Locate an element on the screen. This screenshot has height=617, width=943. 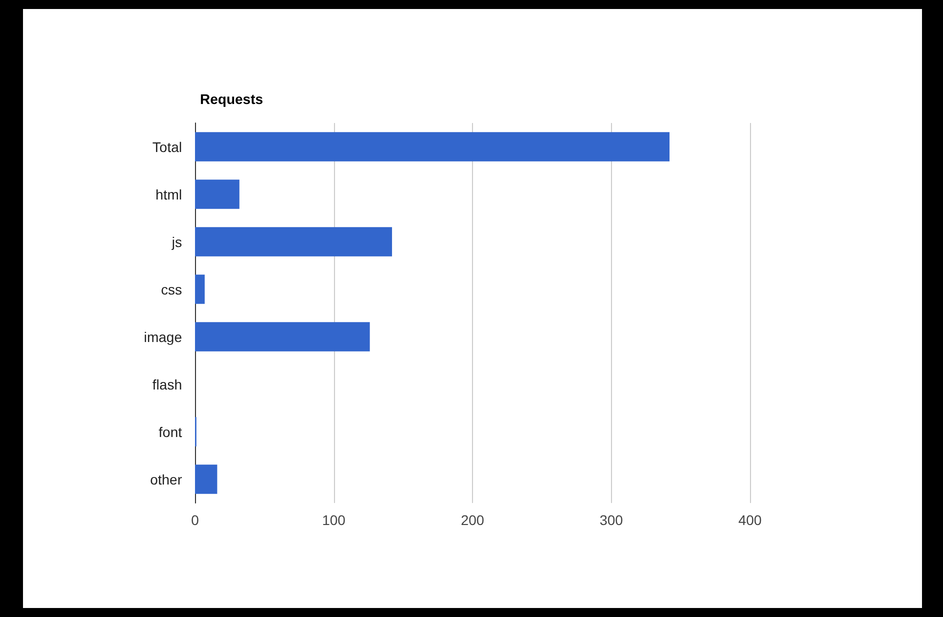
y-tick-label: html is located at coordinates (169, 194).